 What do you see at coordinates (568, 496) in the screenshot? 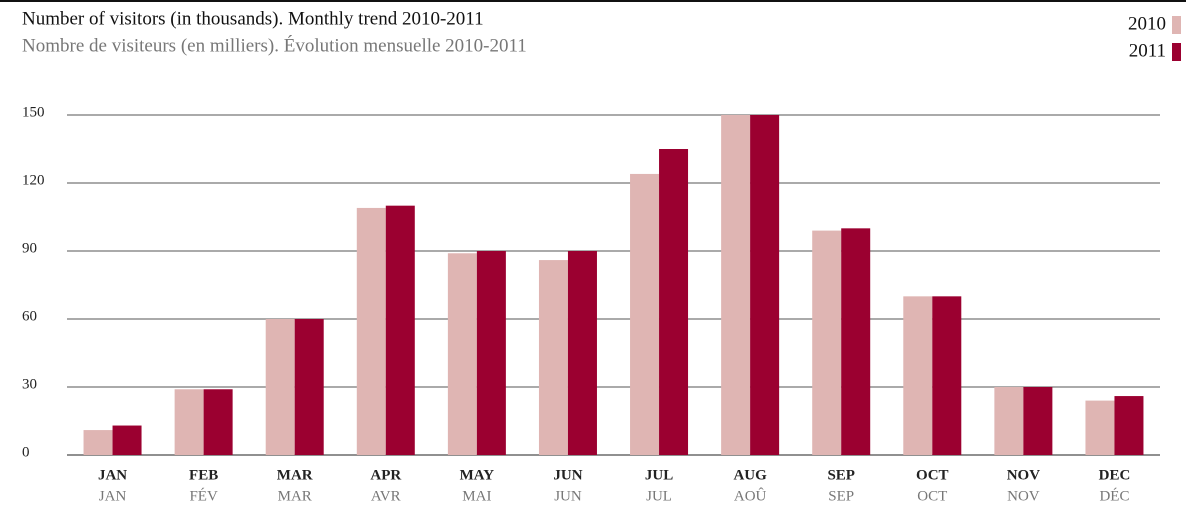
I see `x-tick-label-fr: JUN` at bounding box center [568, 496].